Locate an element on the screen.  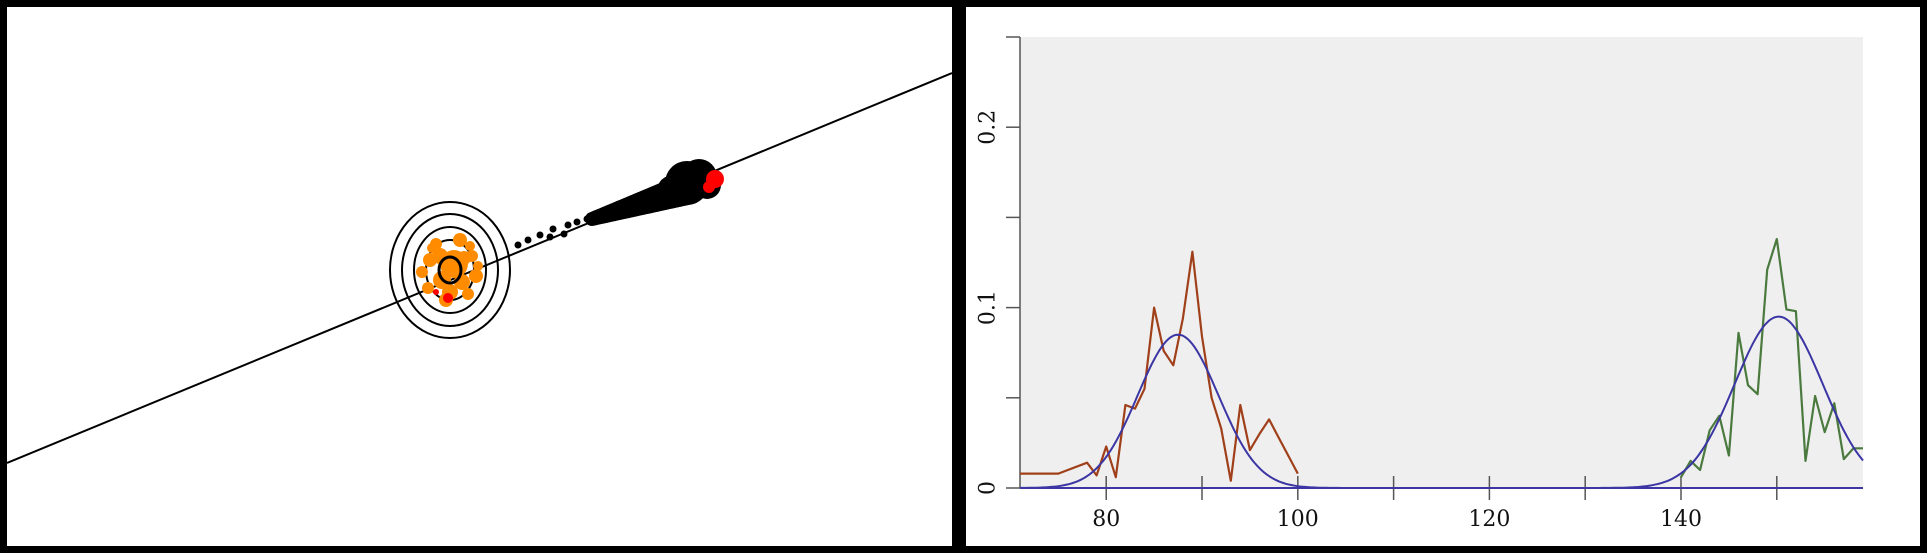
cluster-center-ring is located at coordinates (450, 270).